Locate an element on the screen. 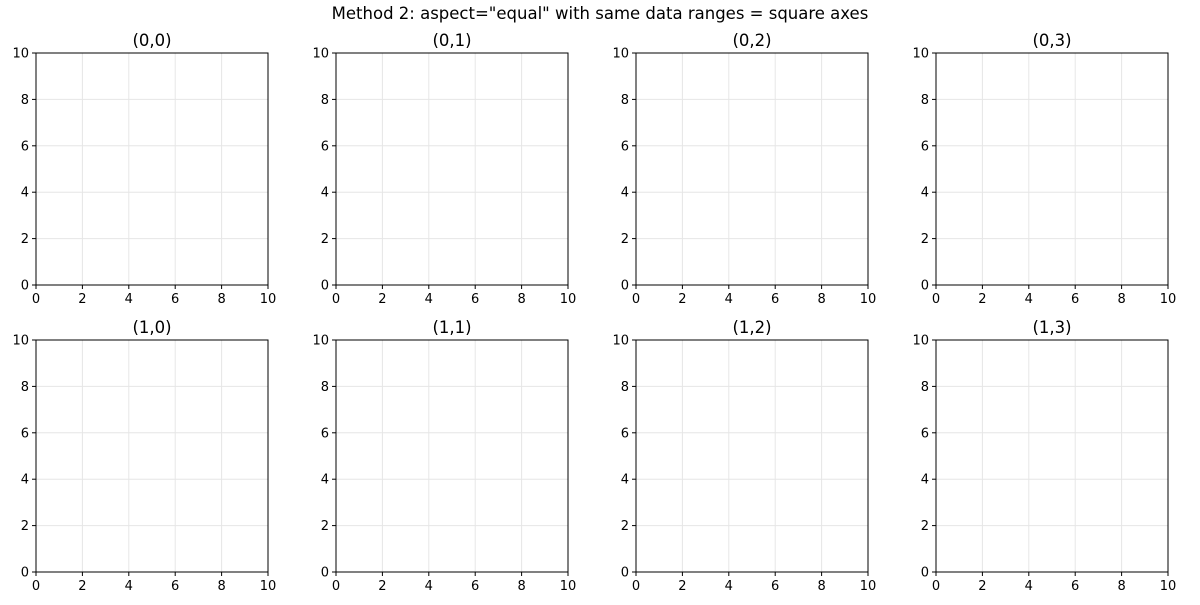 The image size is (1200, 605). subplot-7: 0 2 4 6 8 10 0 2 4 6 8 10 (1,3) is located at coordinates (1044, 456).